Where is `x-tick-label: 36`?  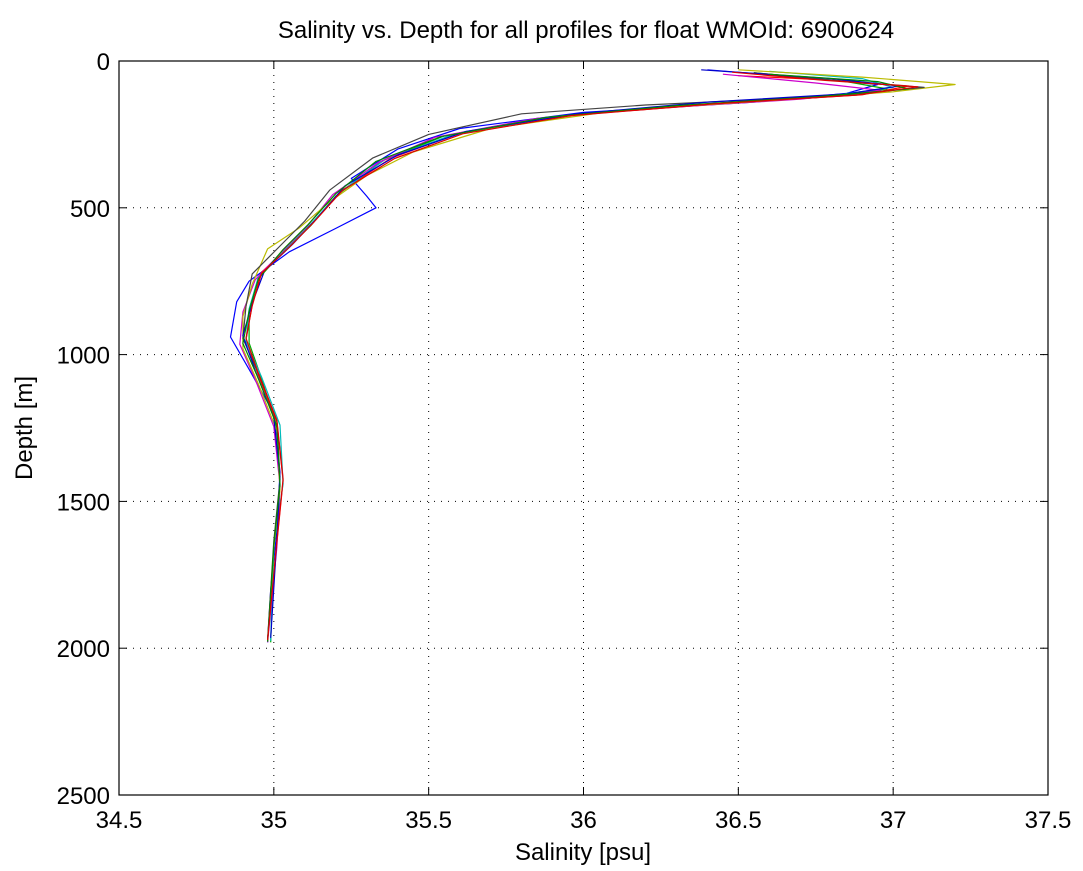 x-tick-label: 36 is located at coordinates (583, 820).